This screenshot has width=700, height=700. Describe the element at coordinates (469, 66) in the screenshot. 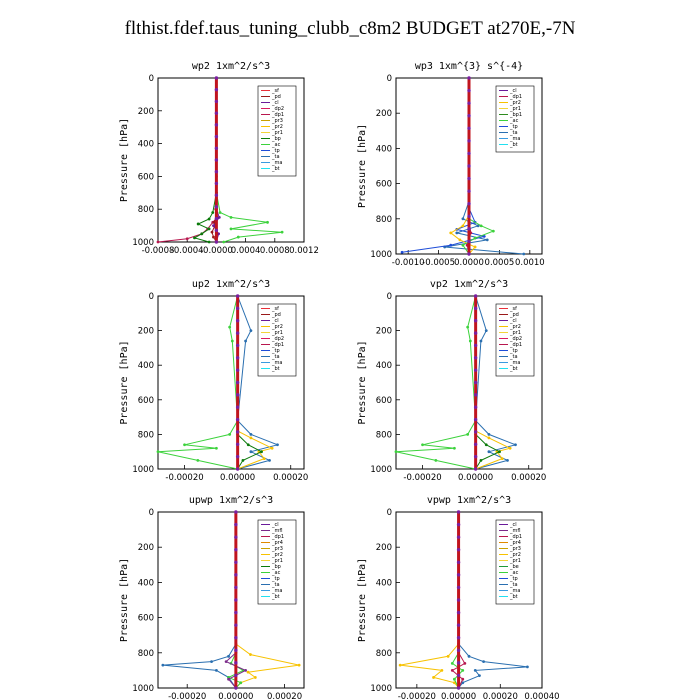

I see `panel-title: wp3 1xm^{3} s^{-4}` at that location.